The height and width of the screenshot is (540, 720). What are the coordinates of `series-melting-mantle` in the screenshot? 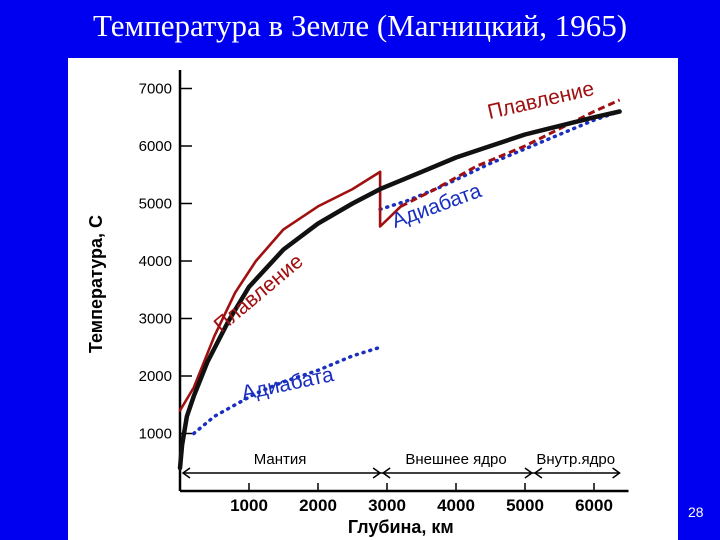 It's located at (280, 291).